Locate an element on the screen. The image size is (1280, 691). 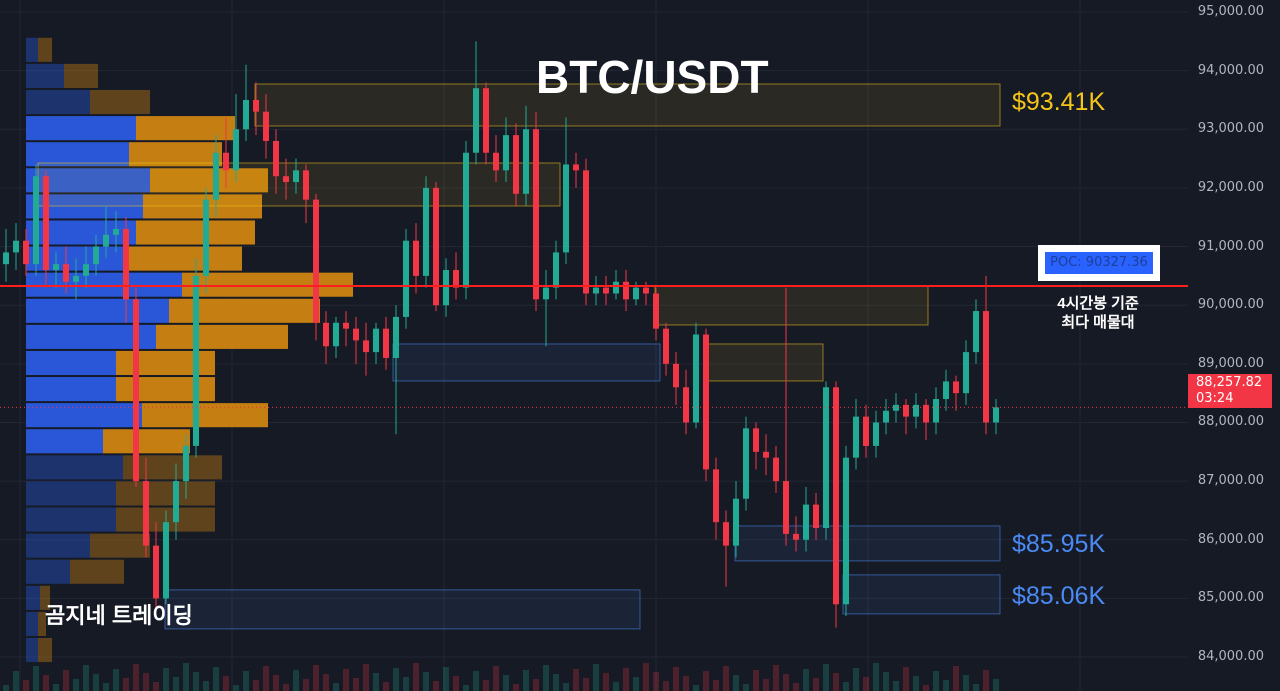
y-tick-label: 95,000.00 is located at coordinates (1230, 11).